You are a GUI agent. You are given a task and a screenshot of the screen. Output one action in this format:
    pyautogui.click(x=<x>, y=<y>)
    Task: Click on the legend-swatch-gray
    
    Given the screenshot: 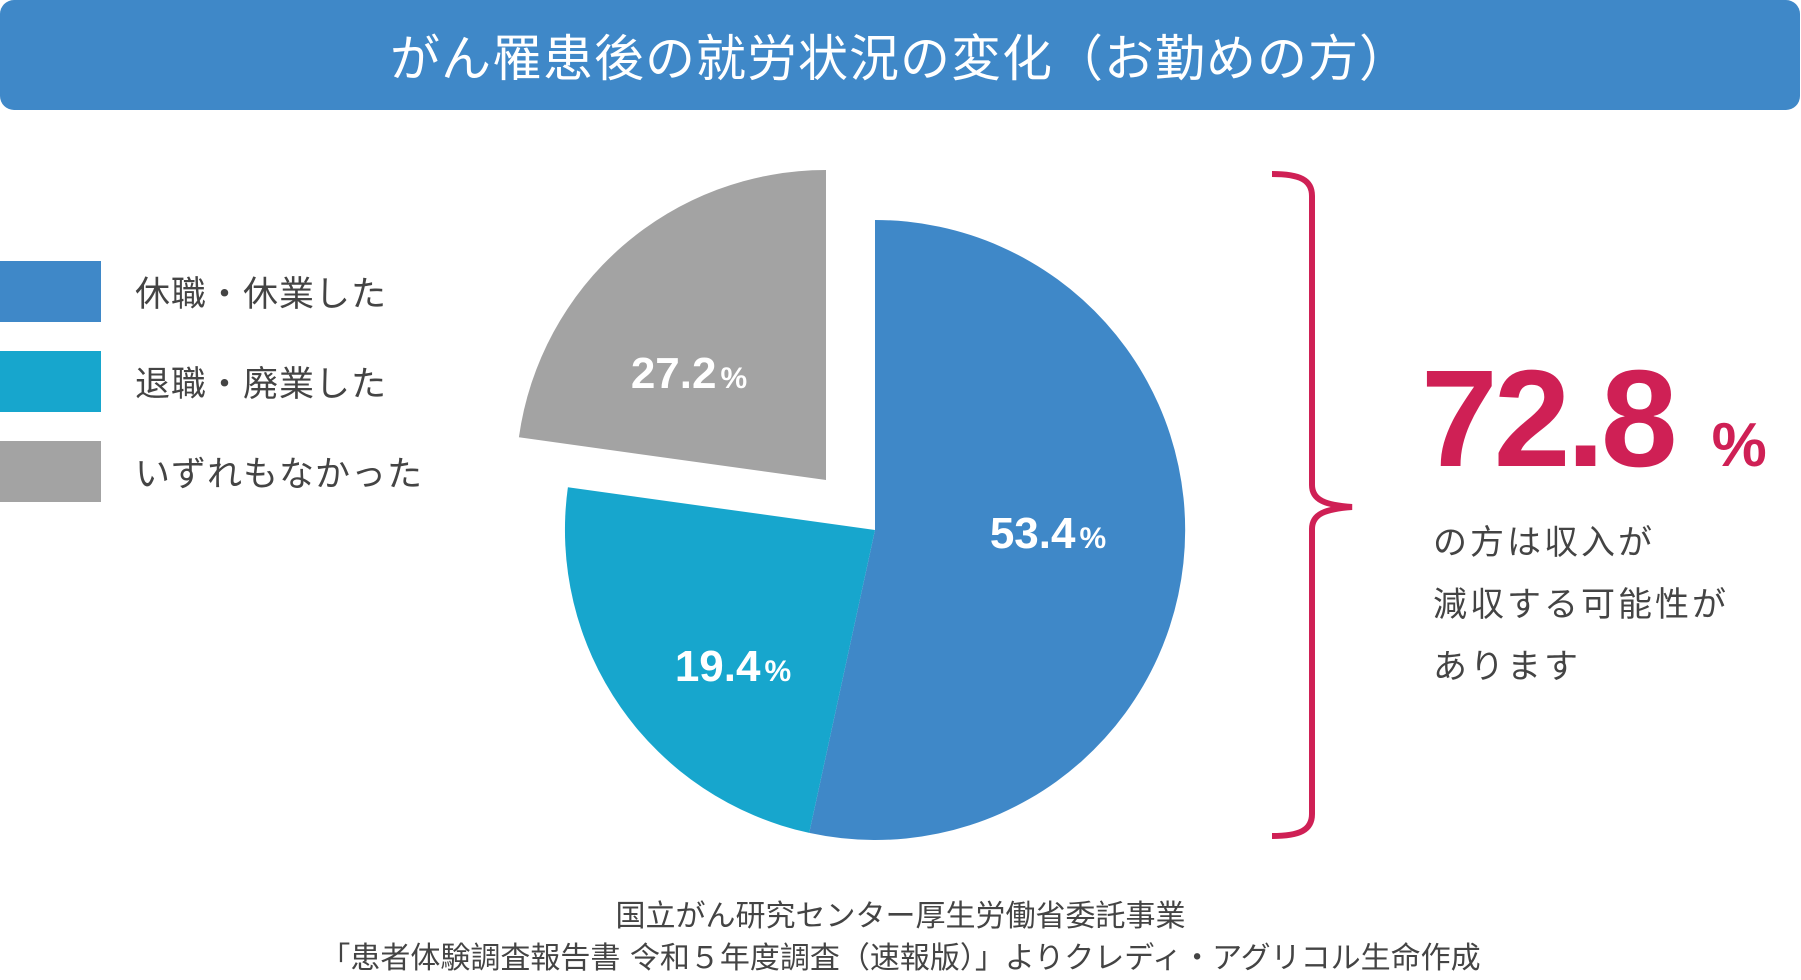 What is the action you would take?
    pyautogui.click(x=50, y=471)
    